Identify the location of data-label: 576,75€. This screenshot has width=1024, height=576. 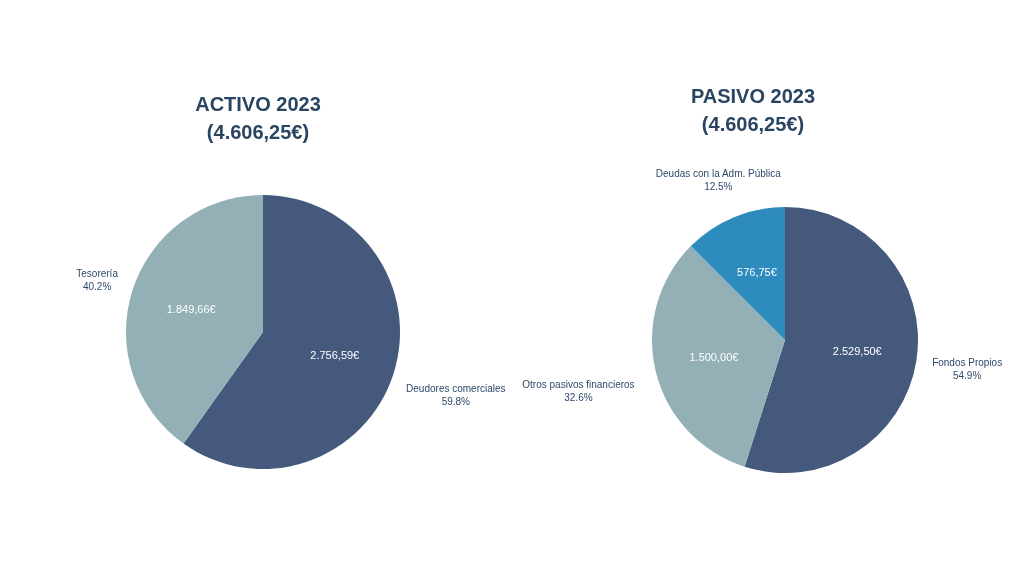
(757, 272).